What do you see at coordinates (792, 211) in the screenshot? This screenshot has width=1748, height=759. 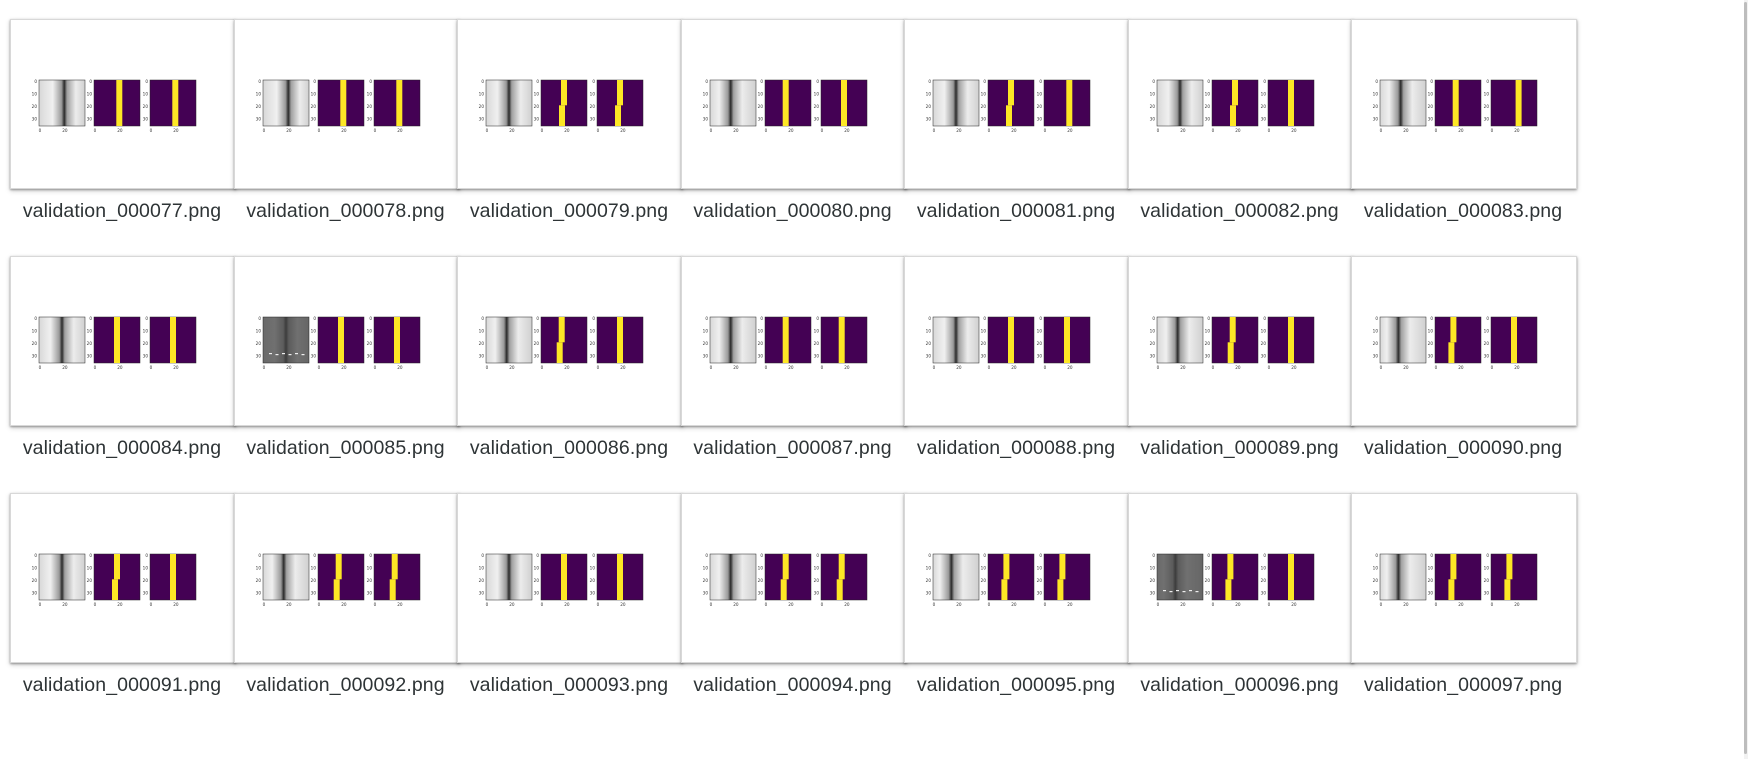 I see `file-name-label: validation_000080.png` at bounding box center [792, 211].